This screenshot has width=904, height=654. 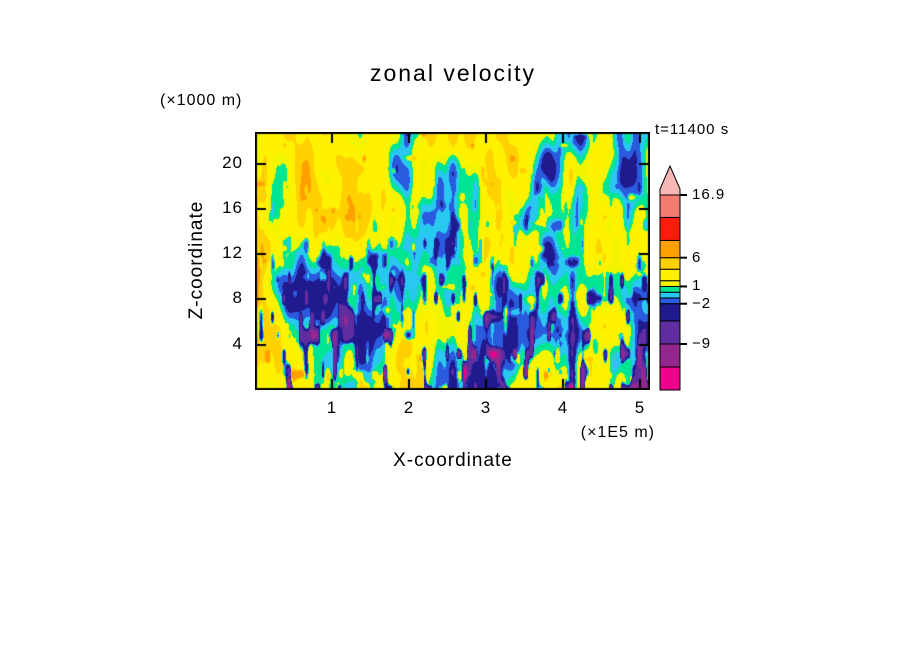 What do you see at coordinates (563, 407) in the screenshot?
I see `x-tick-label: 4` at bounding box center [563, 407].